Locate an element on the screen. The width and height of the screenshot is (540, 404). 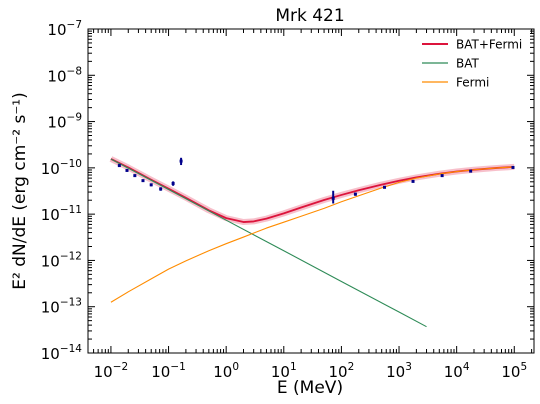
y-tick-label: 10⁻¹² is located at coordinates (61, 260).